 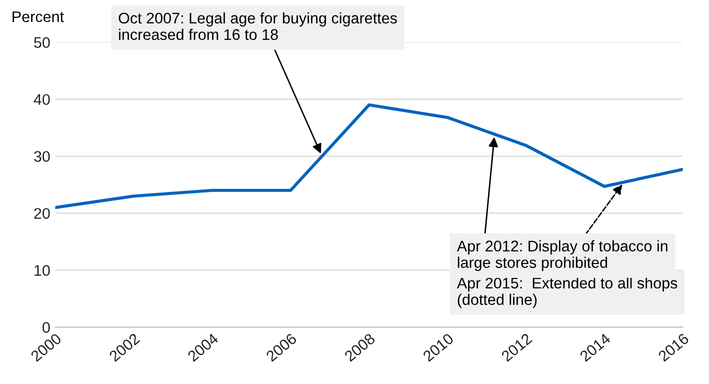 I want to click on y-tick-label: 30, so click(x=42, y=156).